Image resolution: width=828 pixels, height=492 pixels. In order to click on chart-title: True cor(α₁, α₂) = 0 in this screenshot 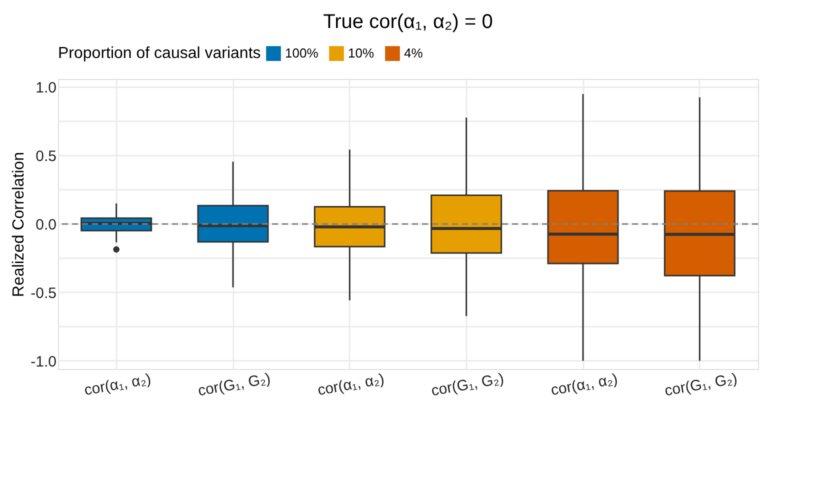, I will do `click(408, 22)`.